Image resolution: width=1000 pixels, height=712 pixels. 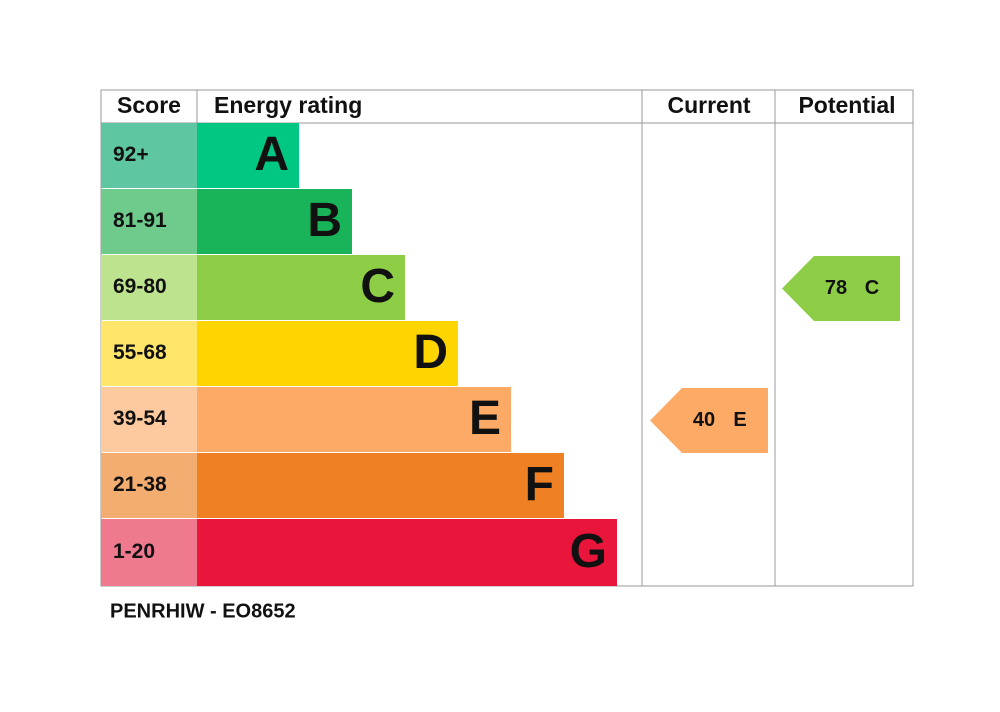 What do you see at coordinates (846, 105) in the screenshot?
I see `header-potential: Potential` at bounding box center [846, 105].